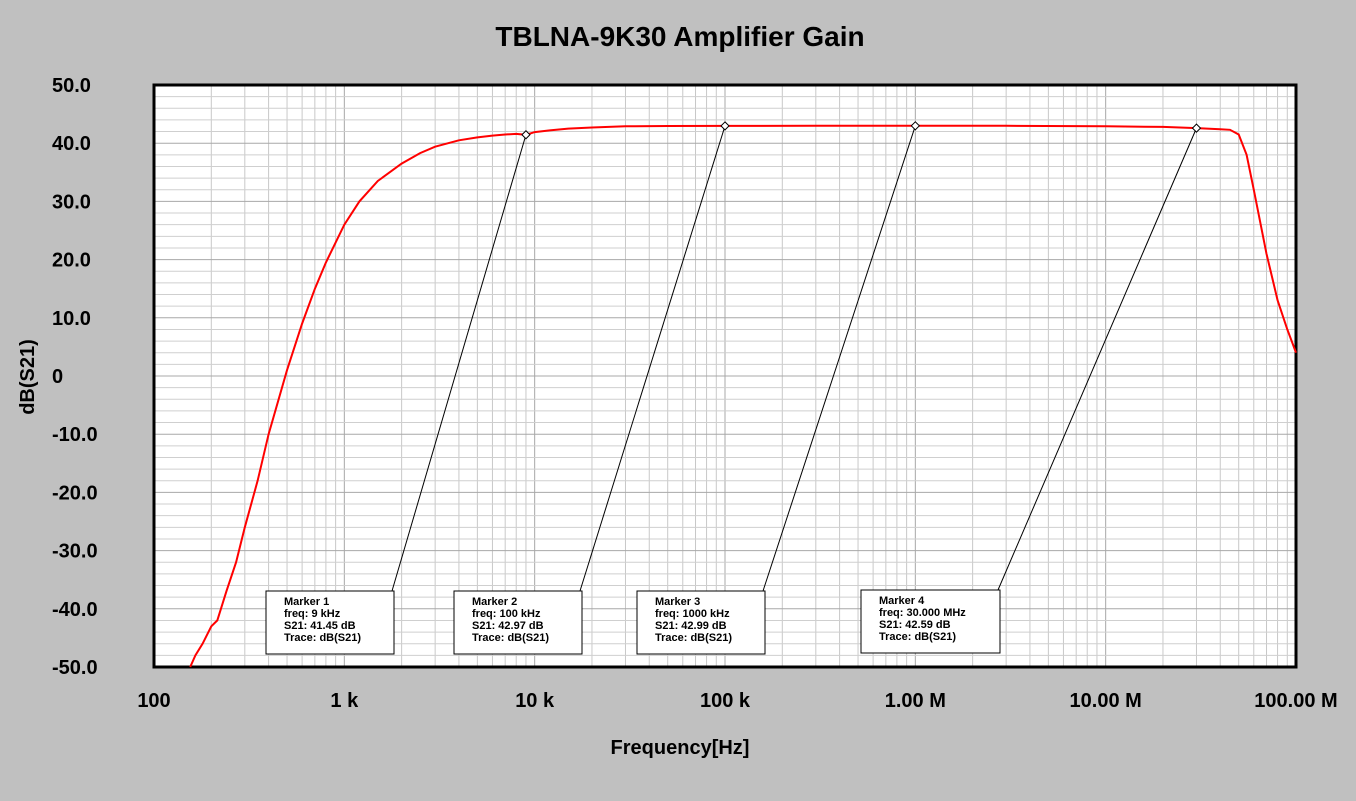 The height and width of the screenshot is (801, 1356). I want to click on chart-title: TBLNA-9K30 Amplifier Gain, so click(679, 36).